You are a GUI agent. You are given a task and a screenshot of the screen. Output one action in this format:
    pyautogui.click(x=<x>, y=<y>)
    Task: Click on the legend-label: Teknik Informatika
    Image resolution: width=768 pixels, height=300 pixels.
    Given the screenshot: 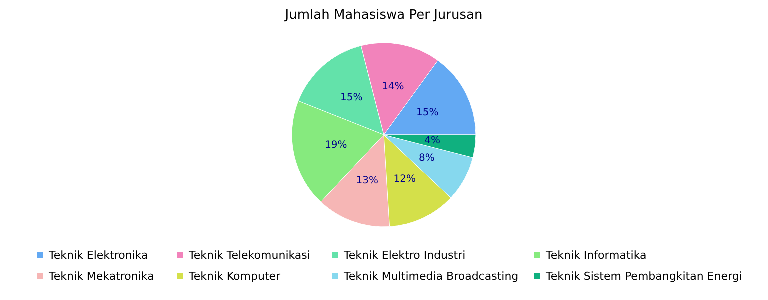 What is the action you would take?
    pyautogui.click(x=596, y=255)
    